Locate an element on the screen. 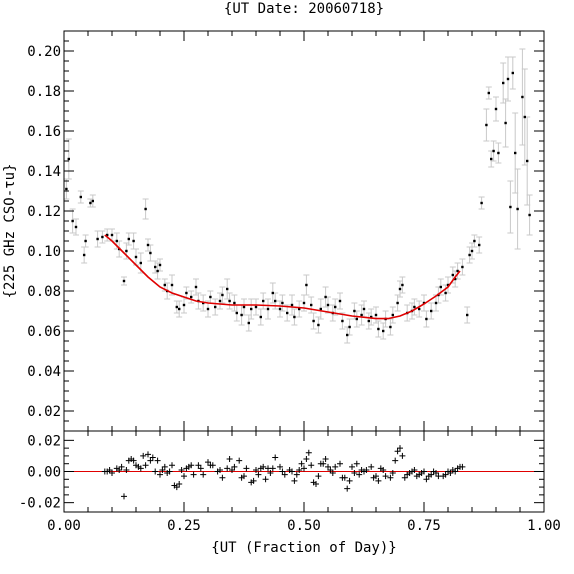 The image size is (574, 574). y-tick-label: -0.02 is located at coordinates (40, 504).